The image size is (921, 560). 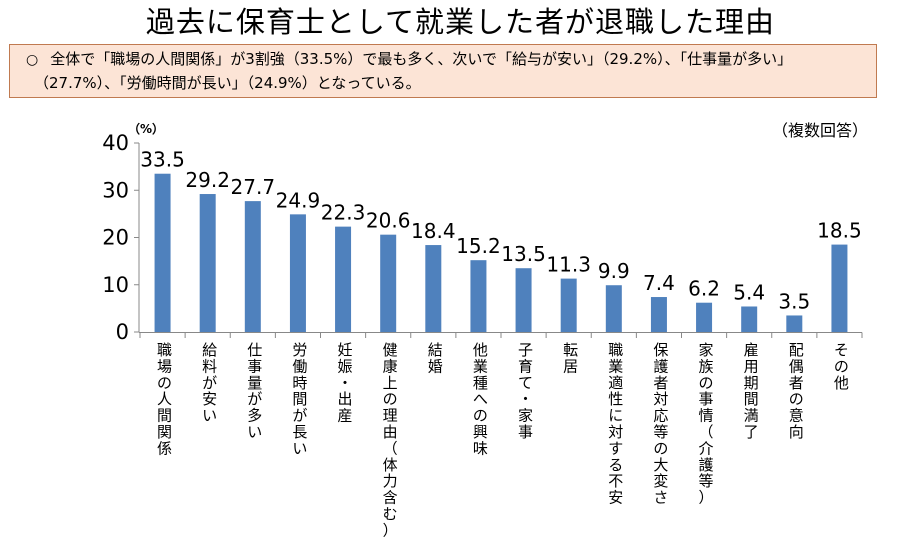 What do you see at coordinates (820, 130) in the screenshot?
I see `multiple-answer-note: （複数回答）` at bounding box center [820, 130].